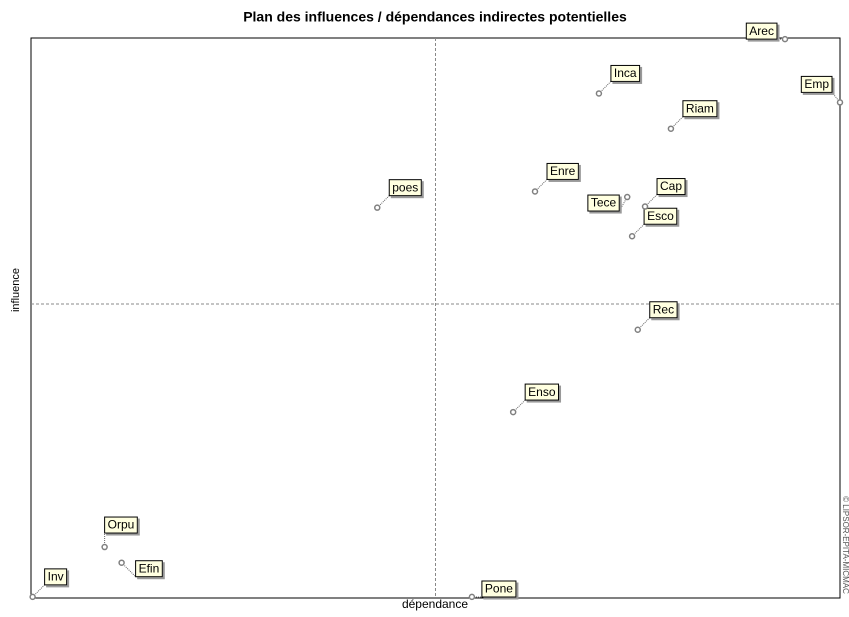 This screenshot has height=617, width=849. I want to click on point-label: Cap, so click(671, 186).